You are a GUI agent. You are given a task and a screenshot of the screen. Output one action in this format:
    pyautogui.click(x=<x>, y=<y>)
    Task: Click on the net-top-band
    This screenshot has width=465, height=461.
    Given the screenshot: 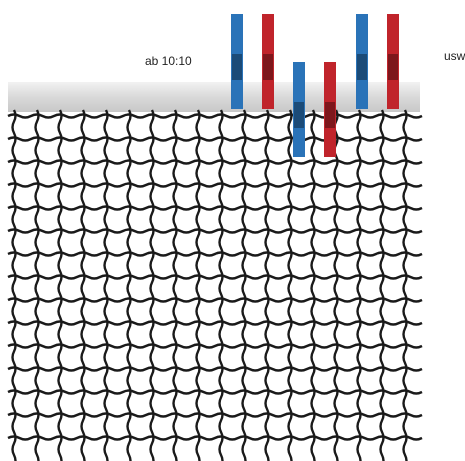 What is the action you would take?
    pyautogui.click(x=214, y=97)
    